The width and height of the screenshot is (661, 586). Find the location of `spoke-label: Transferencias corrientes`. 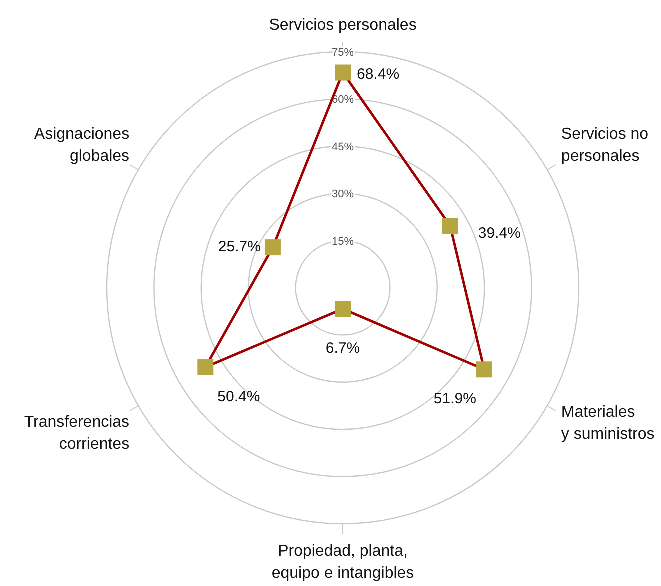

spoke-label: Transferencias corrientes is located at coordinates (77, 433).